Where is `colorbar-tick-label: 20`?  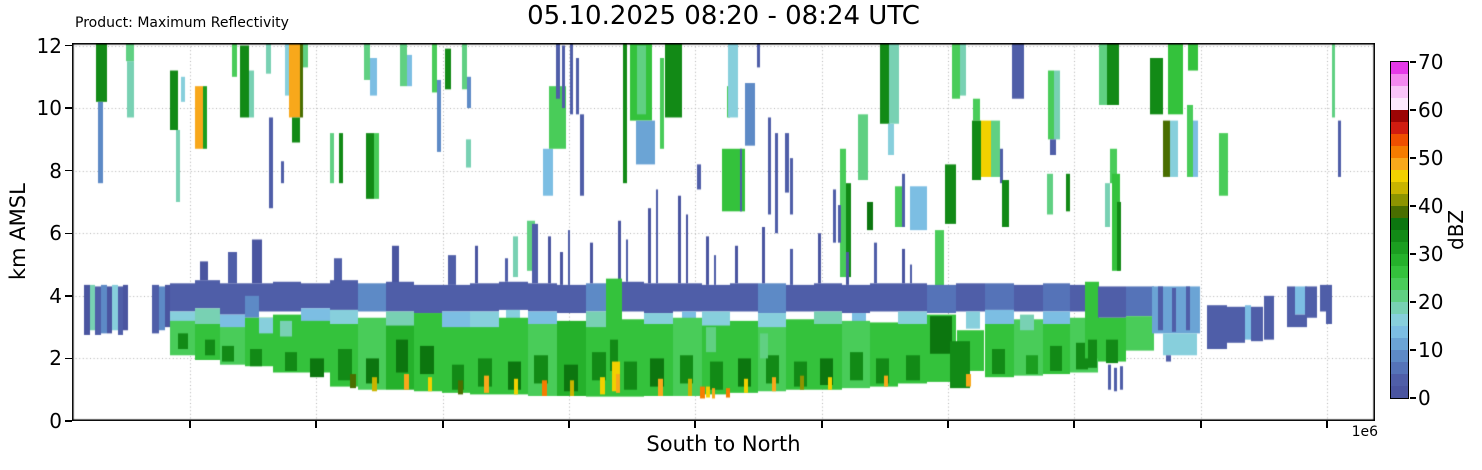 colorbar-tick-label: 20 is located at coordinates (1431, 302).